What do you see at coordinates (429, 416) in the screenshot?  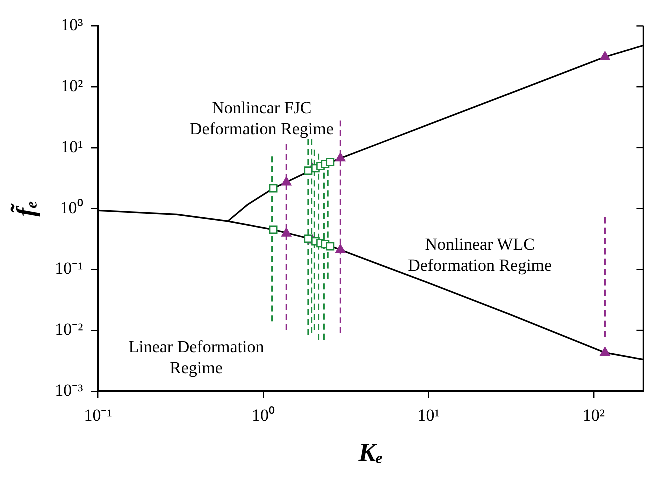 I see `x-tick-label: 10¹` at bounding box center [429, 416].